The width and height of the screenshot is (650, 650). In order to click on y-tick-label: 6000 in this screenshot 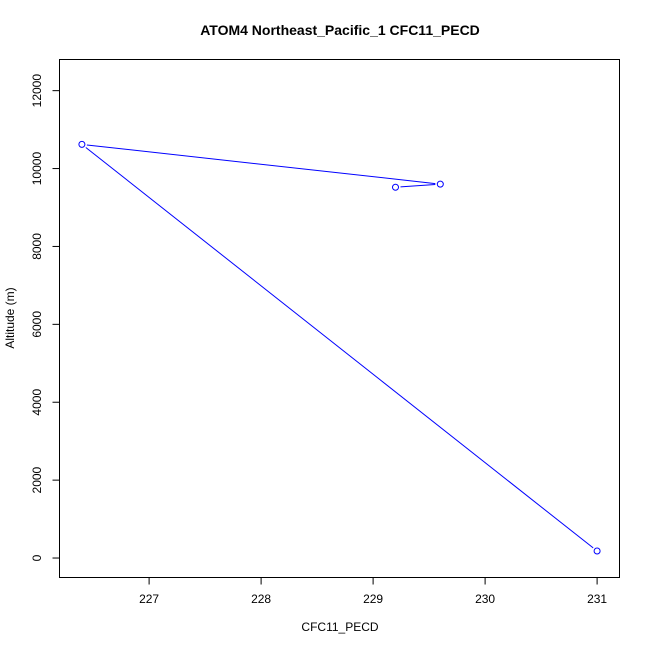, I will do `click(37, 324)`.